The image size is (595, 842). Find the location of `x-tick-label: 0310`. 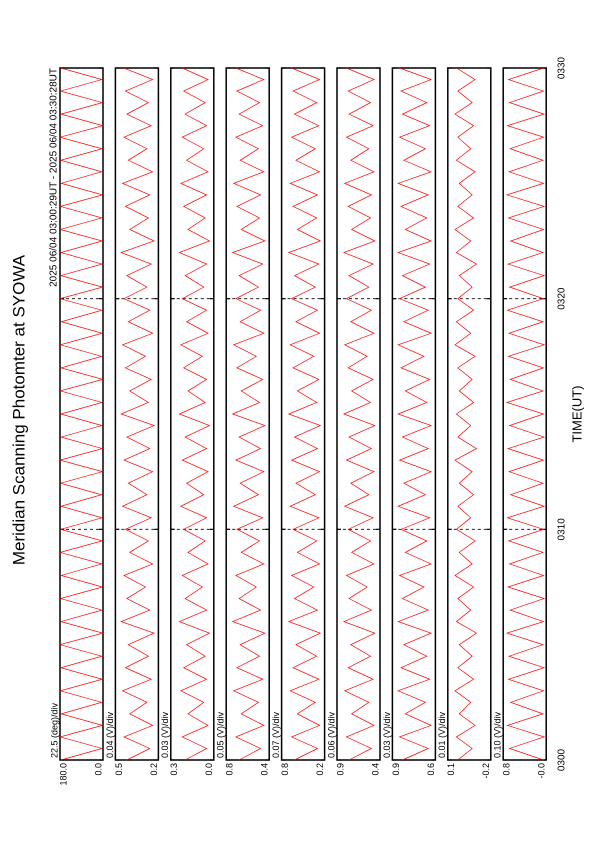

x-tick-label: 0310 is located at coordinates (562, 529).